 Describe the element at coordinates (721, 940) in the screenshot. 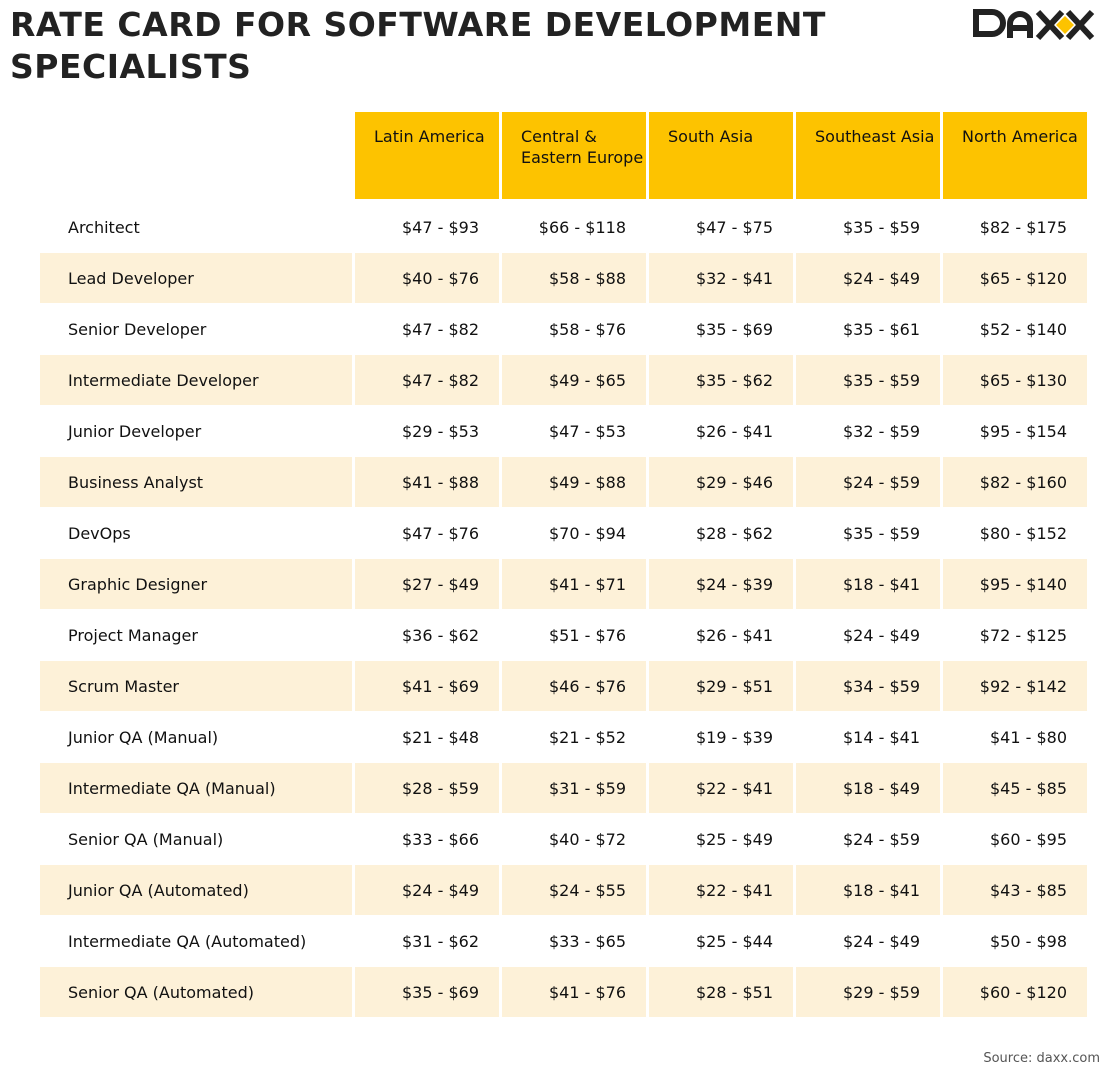

I see `rate-cell: $25 - $44` at that location.